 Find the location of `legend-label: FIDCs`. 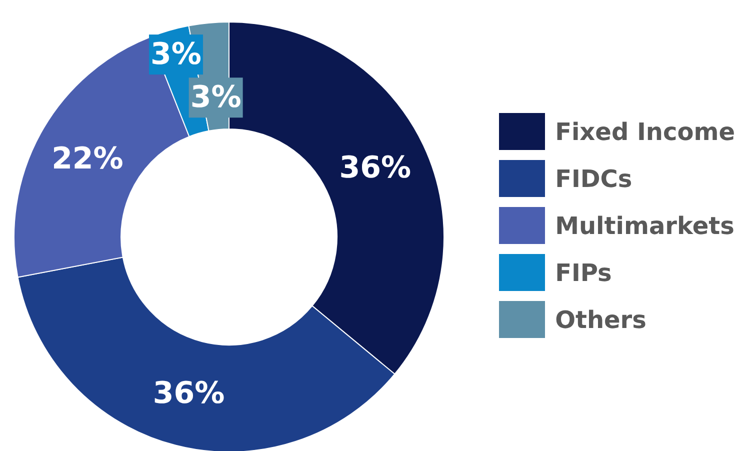

legend-label: FIDCs is located at coordinates (593, 178).